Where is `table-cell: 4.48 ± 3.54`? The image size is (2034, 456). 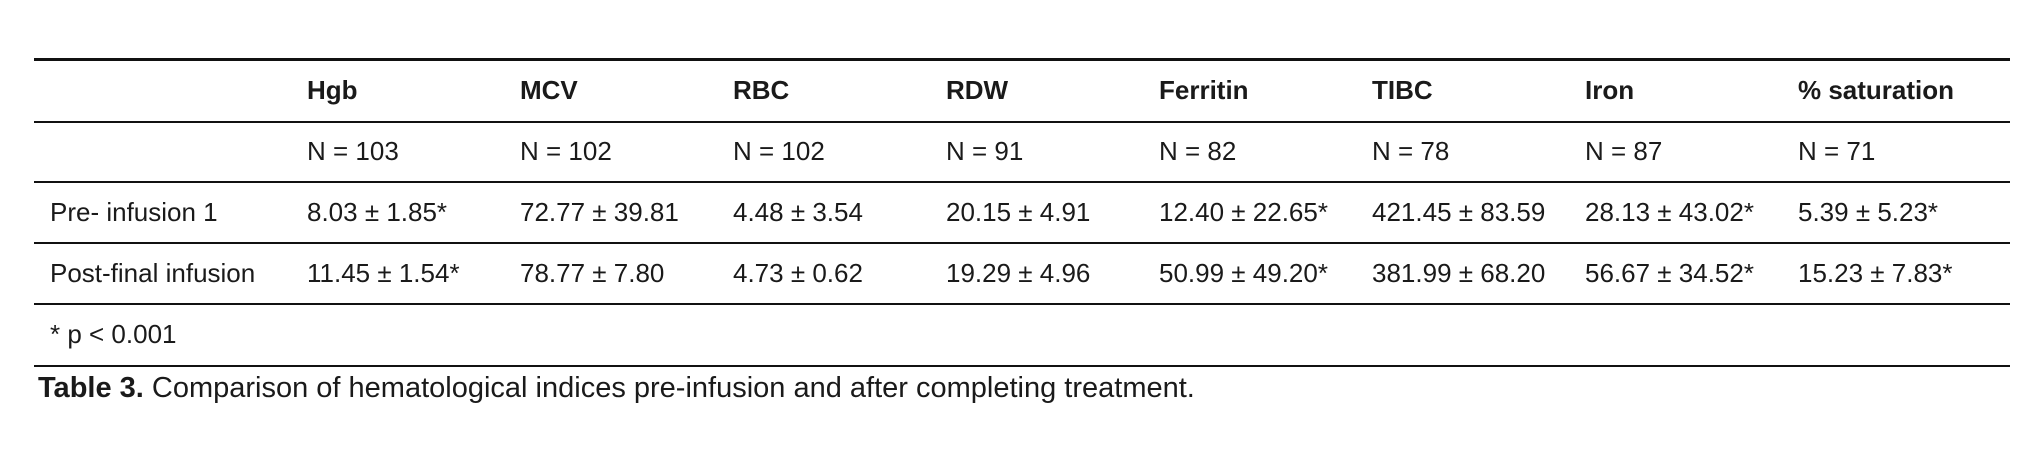
table-cell: 4.48 ± 3.54 is located at coordinates (798, 211).